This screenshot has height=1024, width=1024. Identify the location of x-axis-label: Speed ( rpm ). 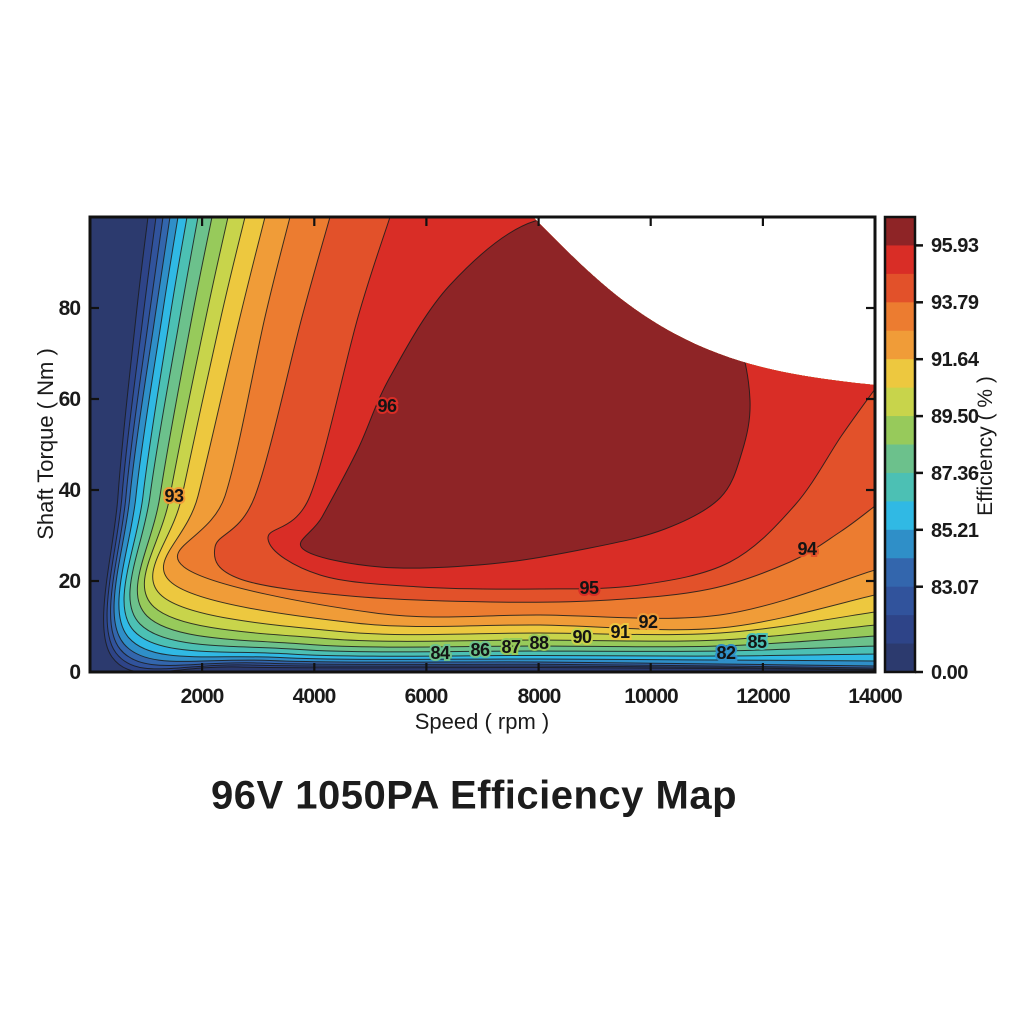
(482, 721).